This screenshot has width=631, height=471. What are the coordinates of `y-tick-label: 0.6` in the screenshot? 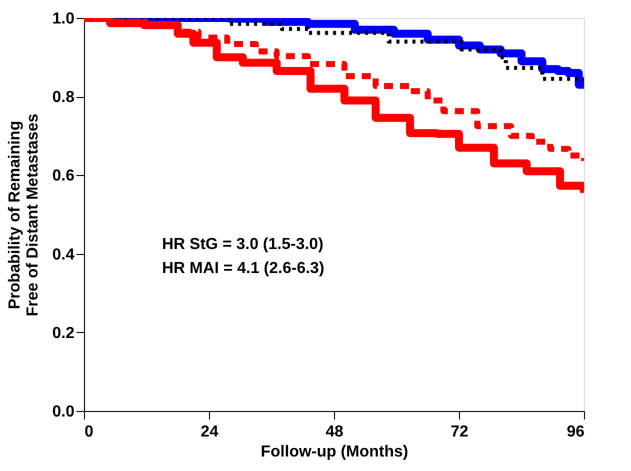 It's located at (63, 176).